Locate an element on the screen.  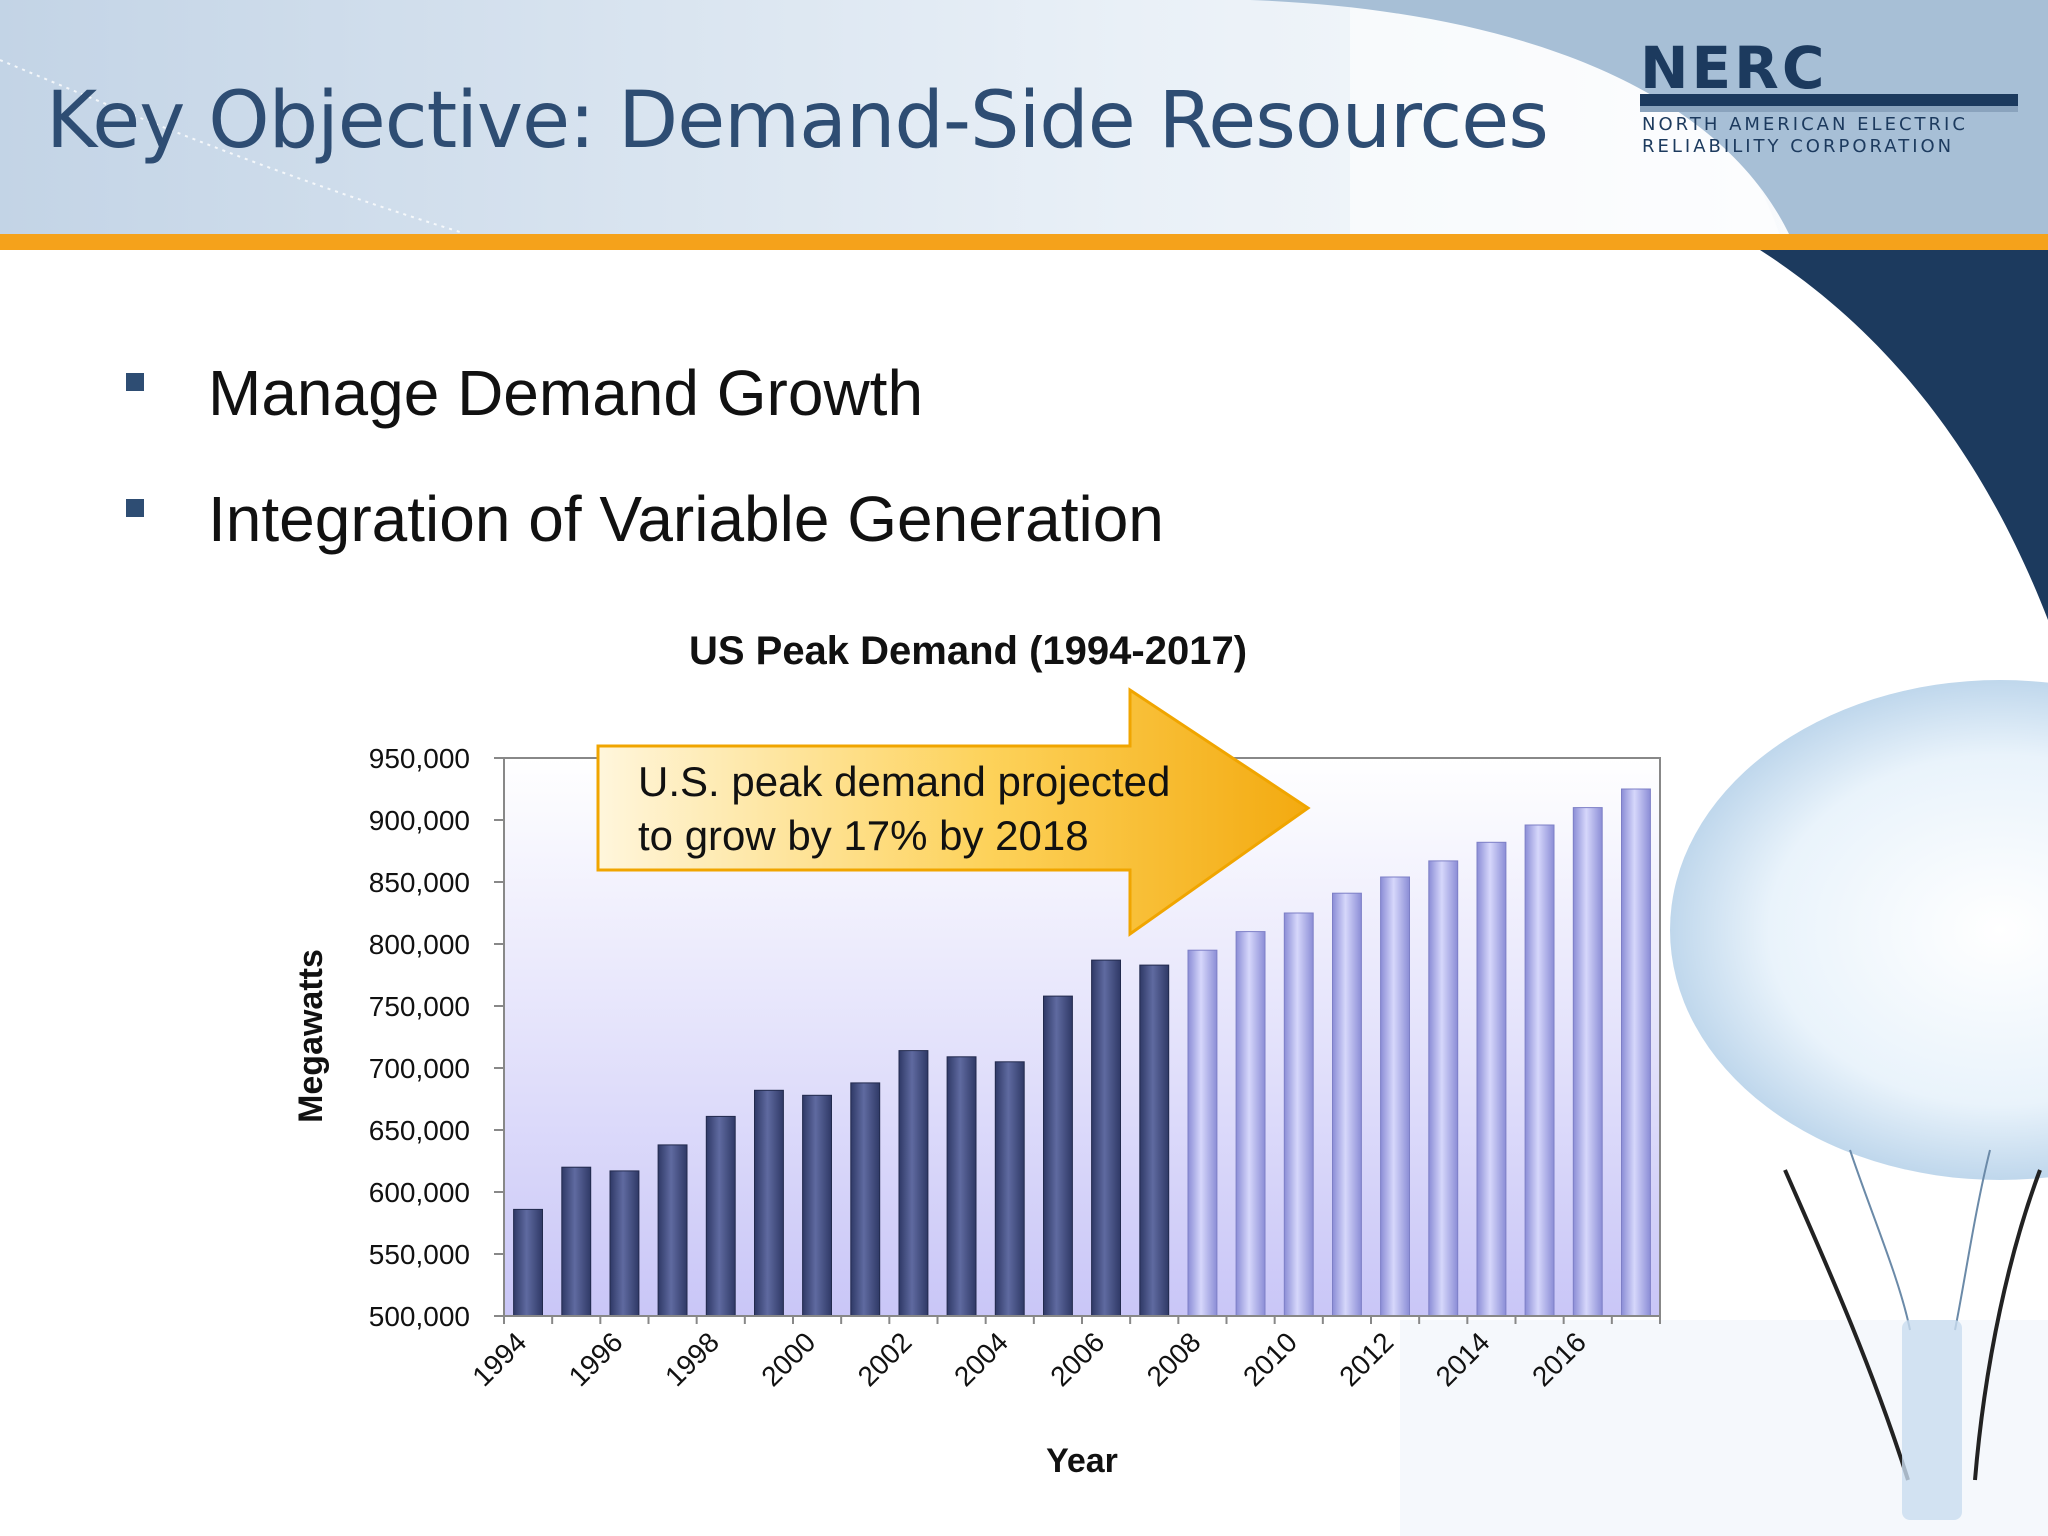
callout-arrow-icon is located at coordinates (953, 812).